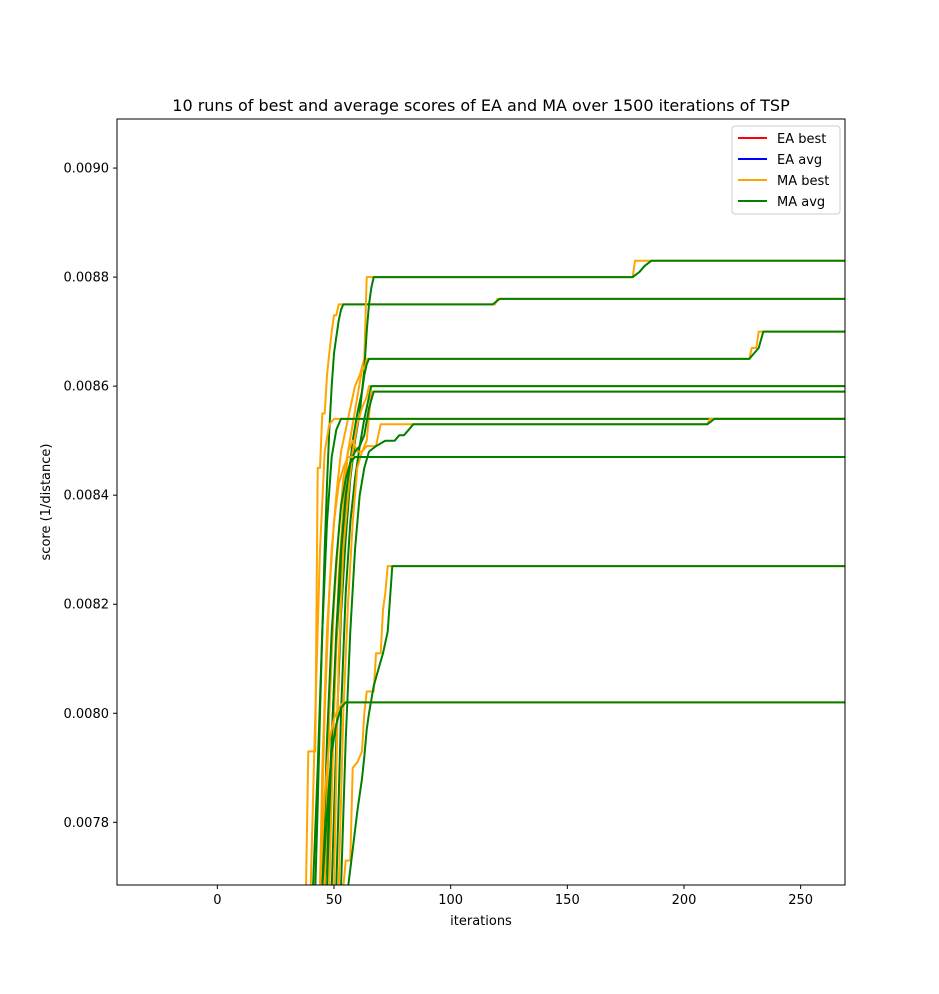  What do you see at coordinates (87, 387) in the screenshot?
I see `y-tick-label: 0.0086` at bounding box center [87, 387].